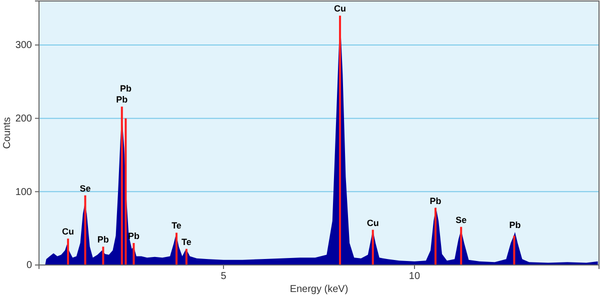 This screenshot has width=600, height=295. What do you see at coordinates (223, 276) in the screenshot?
I see `x-tick-label: 5` at bounding box center [223, 276].